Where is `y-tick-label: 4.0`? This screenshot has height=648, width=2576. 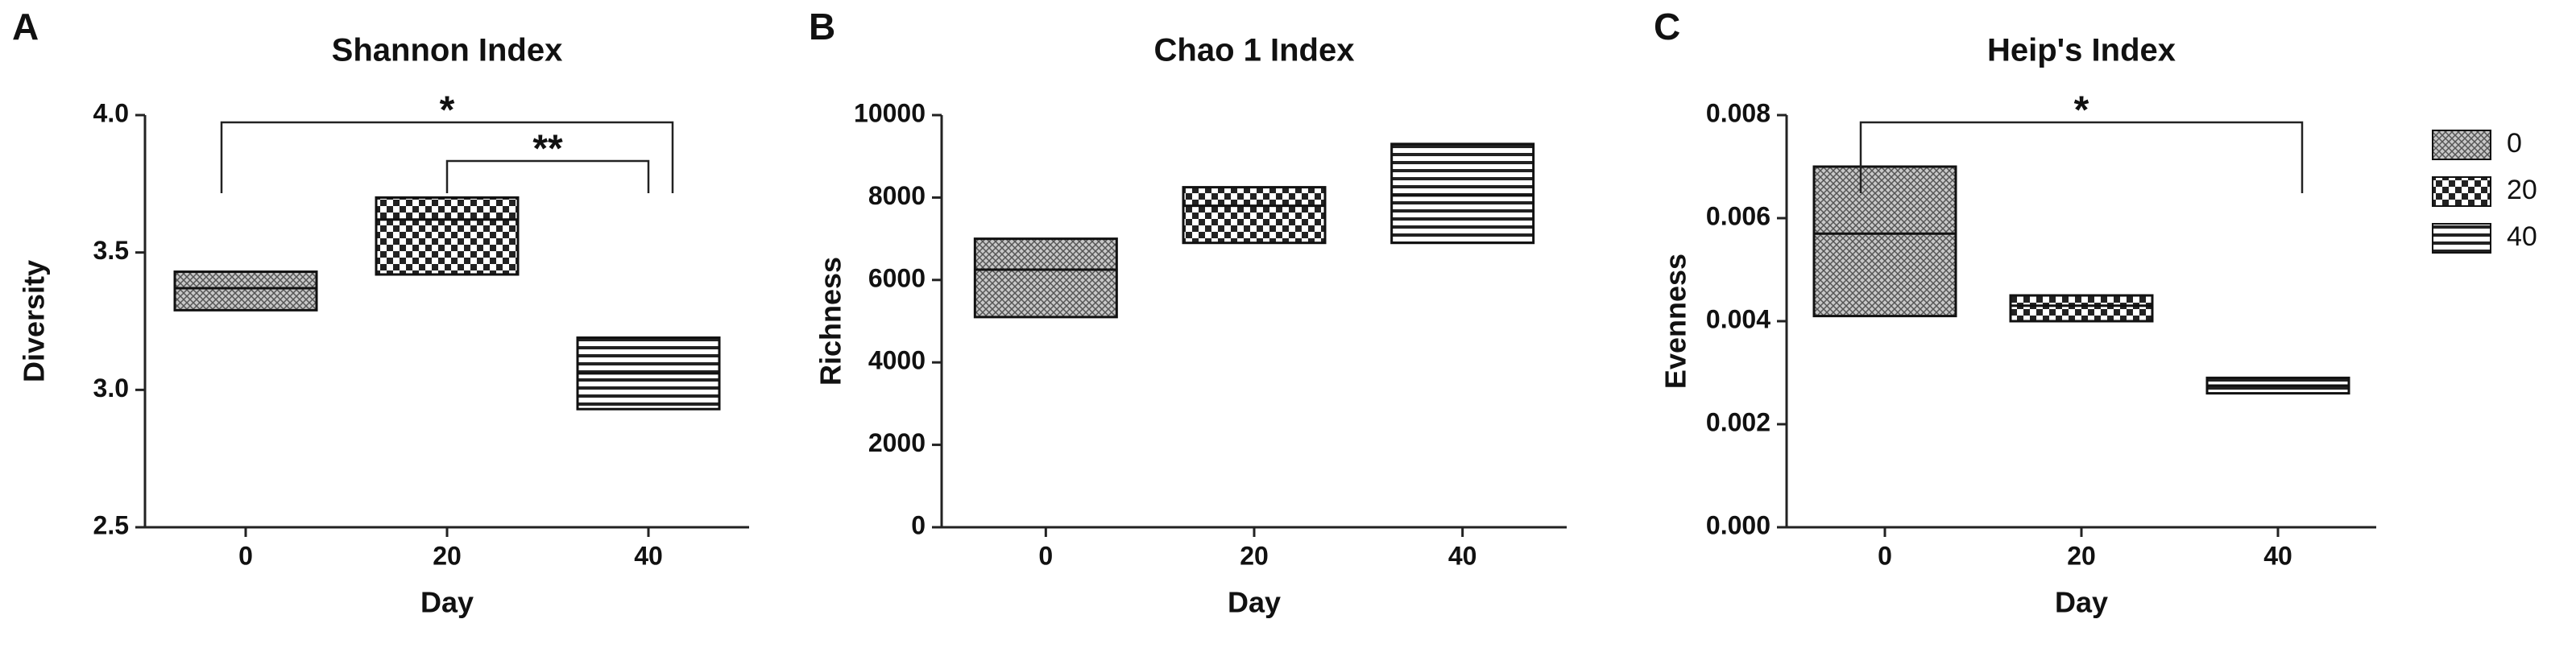
y-tick-label: 4.0 is located at coordinates (111, 113).